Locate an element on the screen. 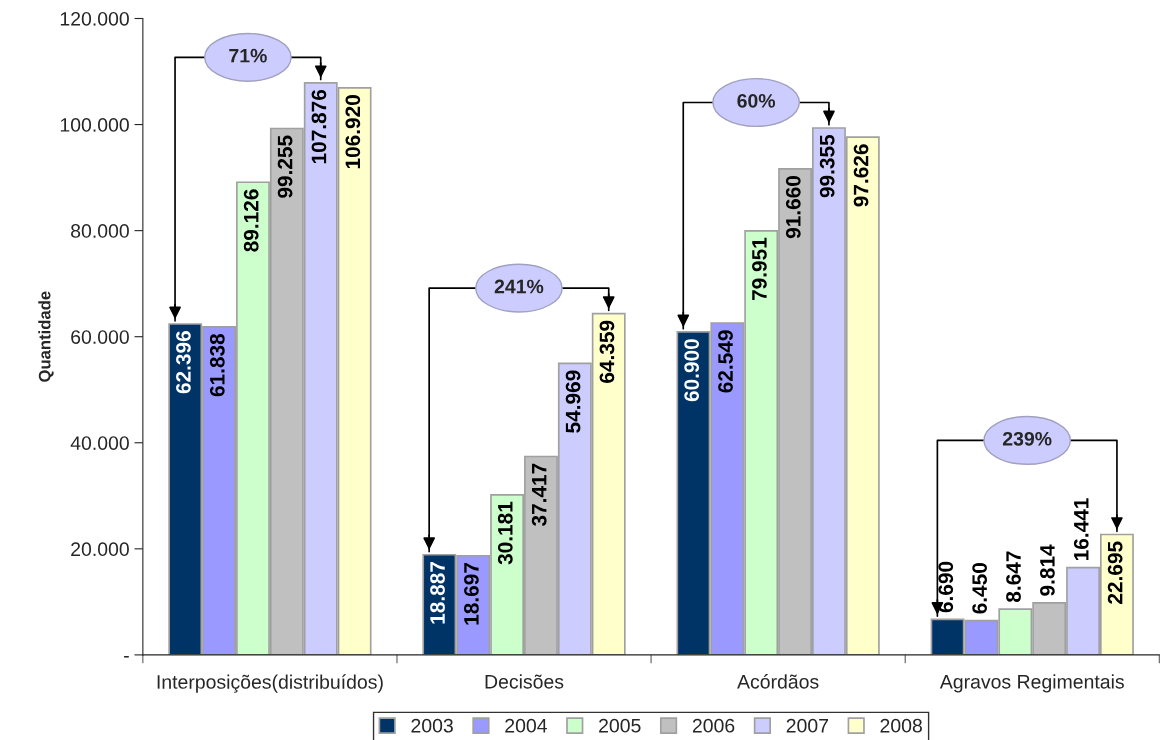 Image resolution: width=1171 pixels, height=740 pixels. annotation: 241% is located at coordinates (519, 286).